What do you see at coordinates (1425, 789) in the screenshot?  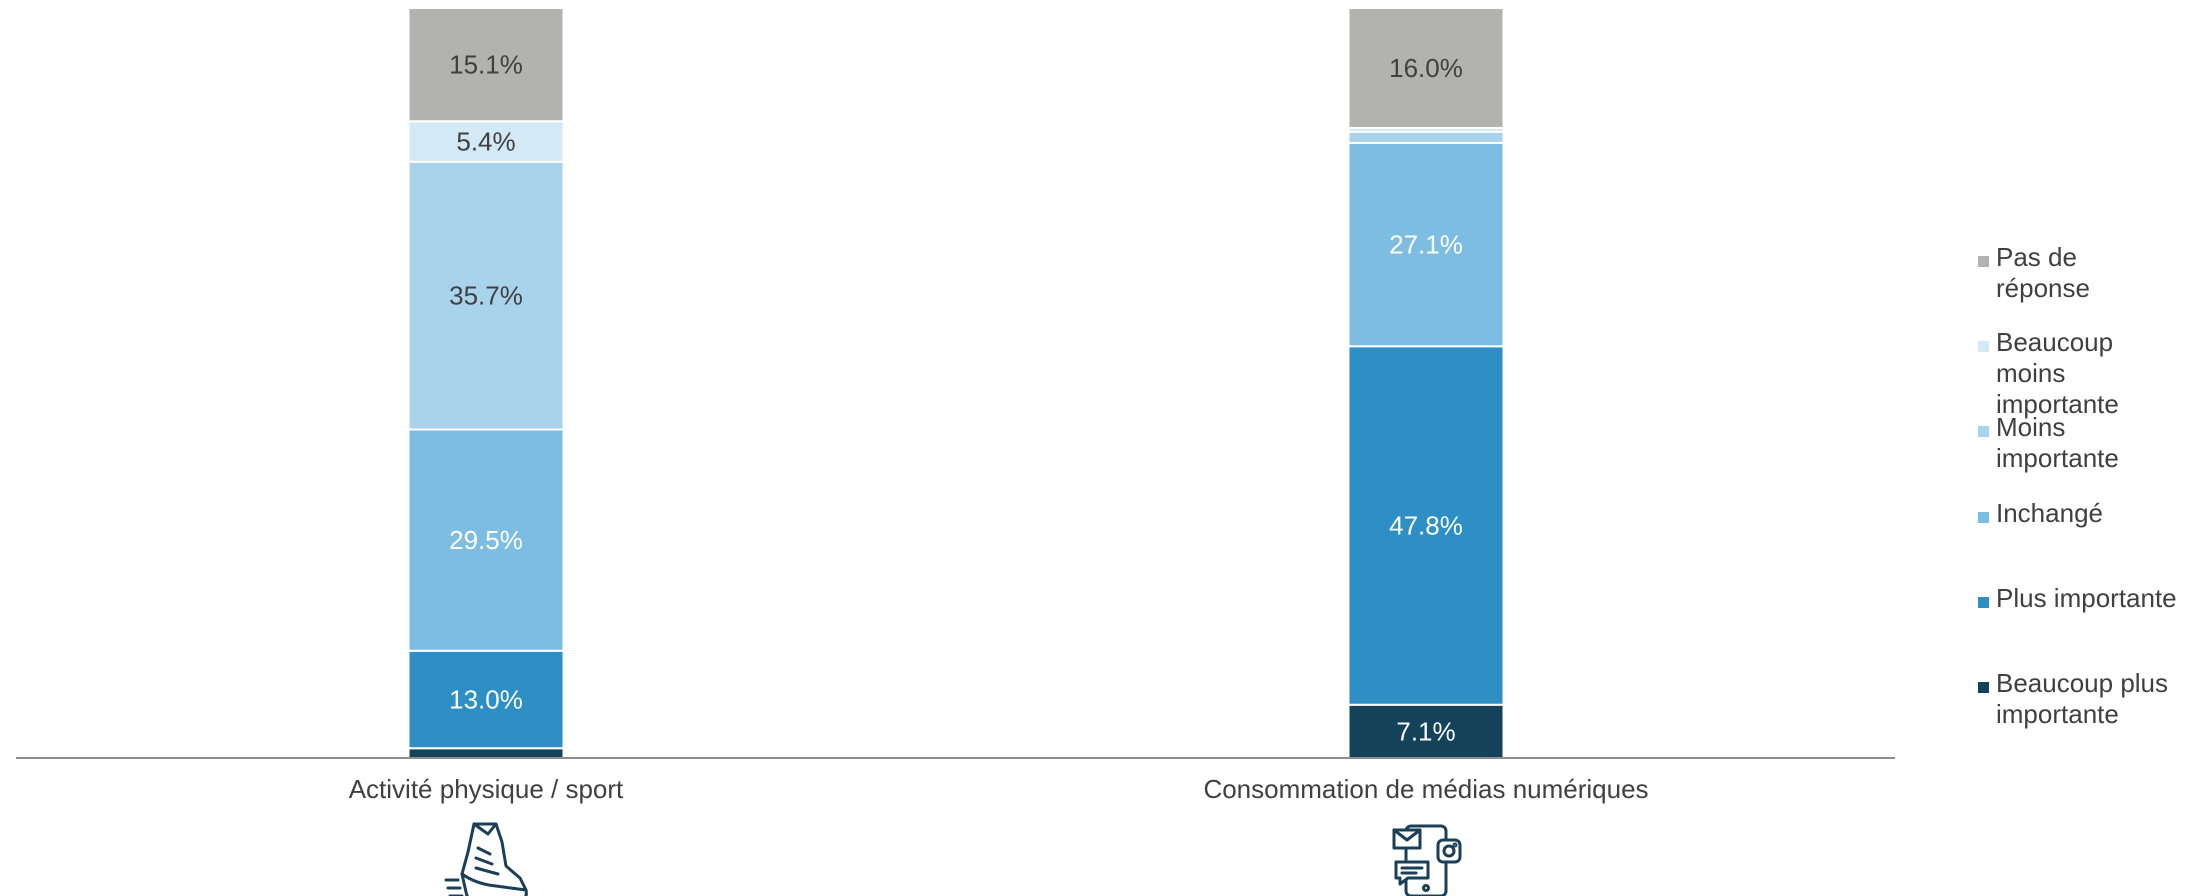 I see `category-label-2: Consommation de médias numériques` at bounding box center [1425, 789].